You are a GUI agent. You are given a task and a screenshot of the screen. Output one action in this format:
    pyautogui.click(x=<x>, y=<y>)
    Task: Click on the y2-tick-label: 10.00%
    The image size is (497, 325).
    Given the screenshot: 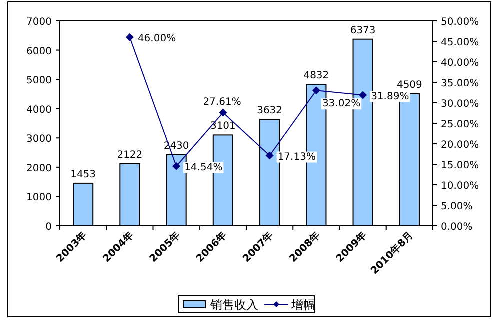 What is the action you would take?
    pyautogui.click(x=460, y=186)
    